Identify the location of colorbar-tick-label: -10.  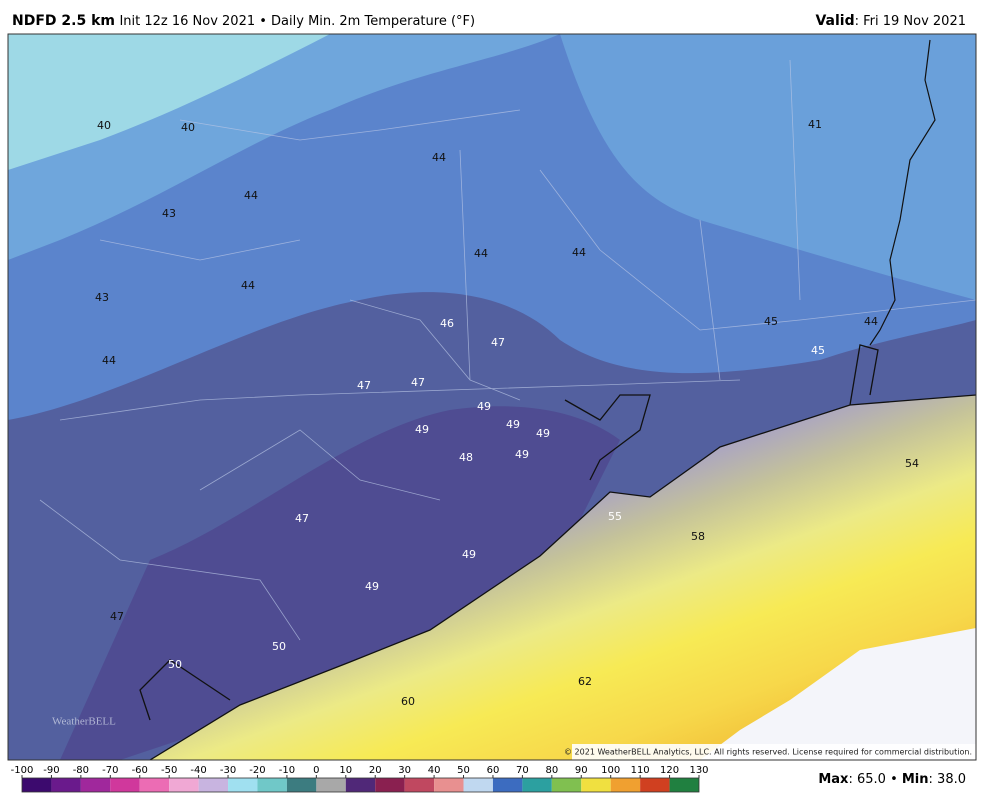
(287, 770).